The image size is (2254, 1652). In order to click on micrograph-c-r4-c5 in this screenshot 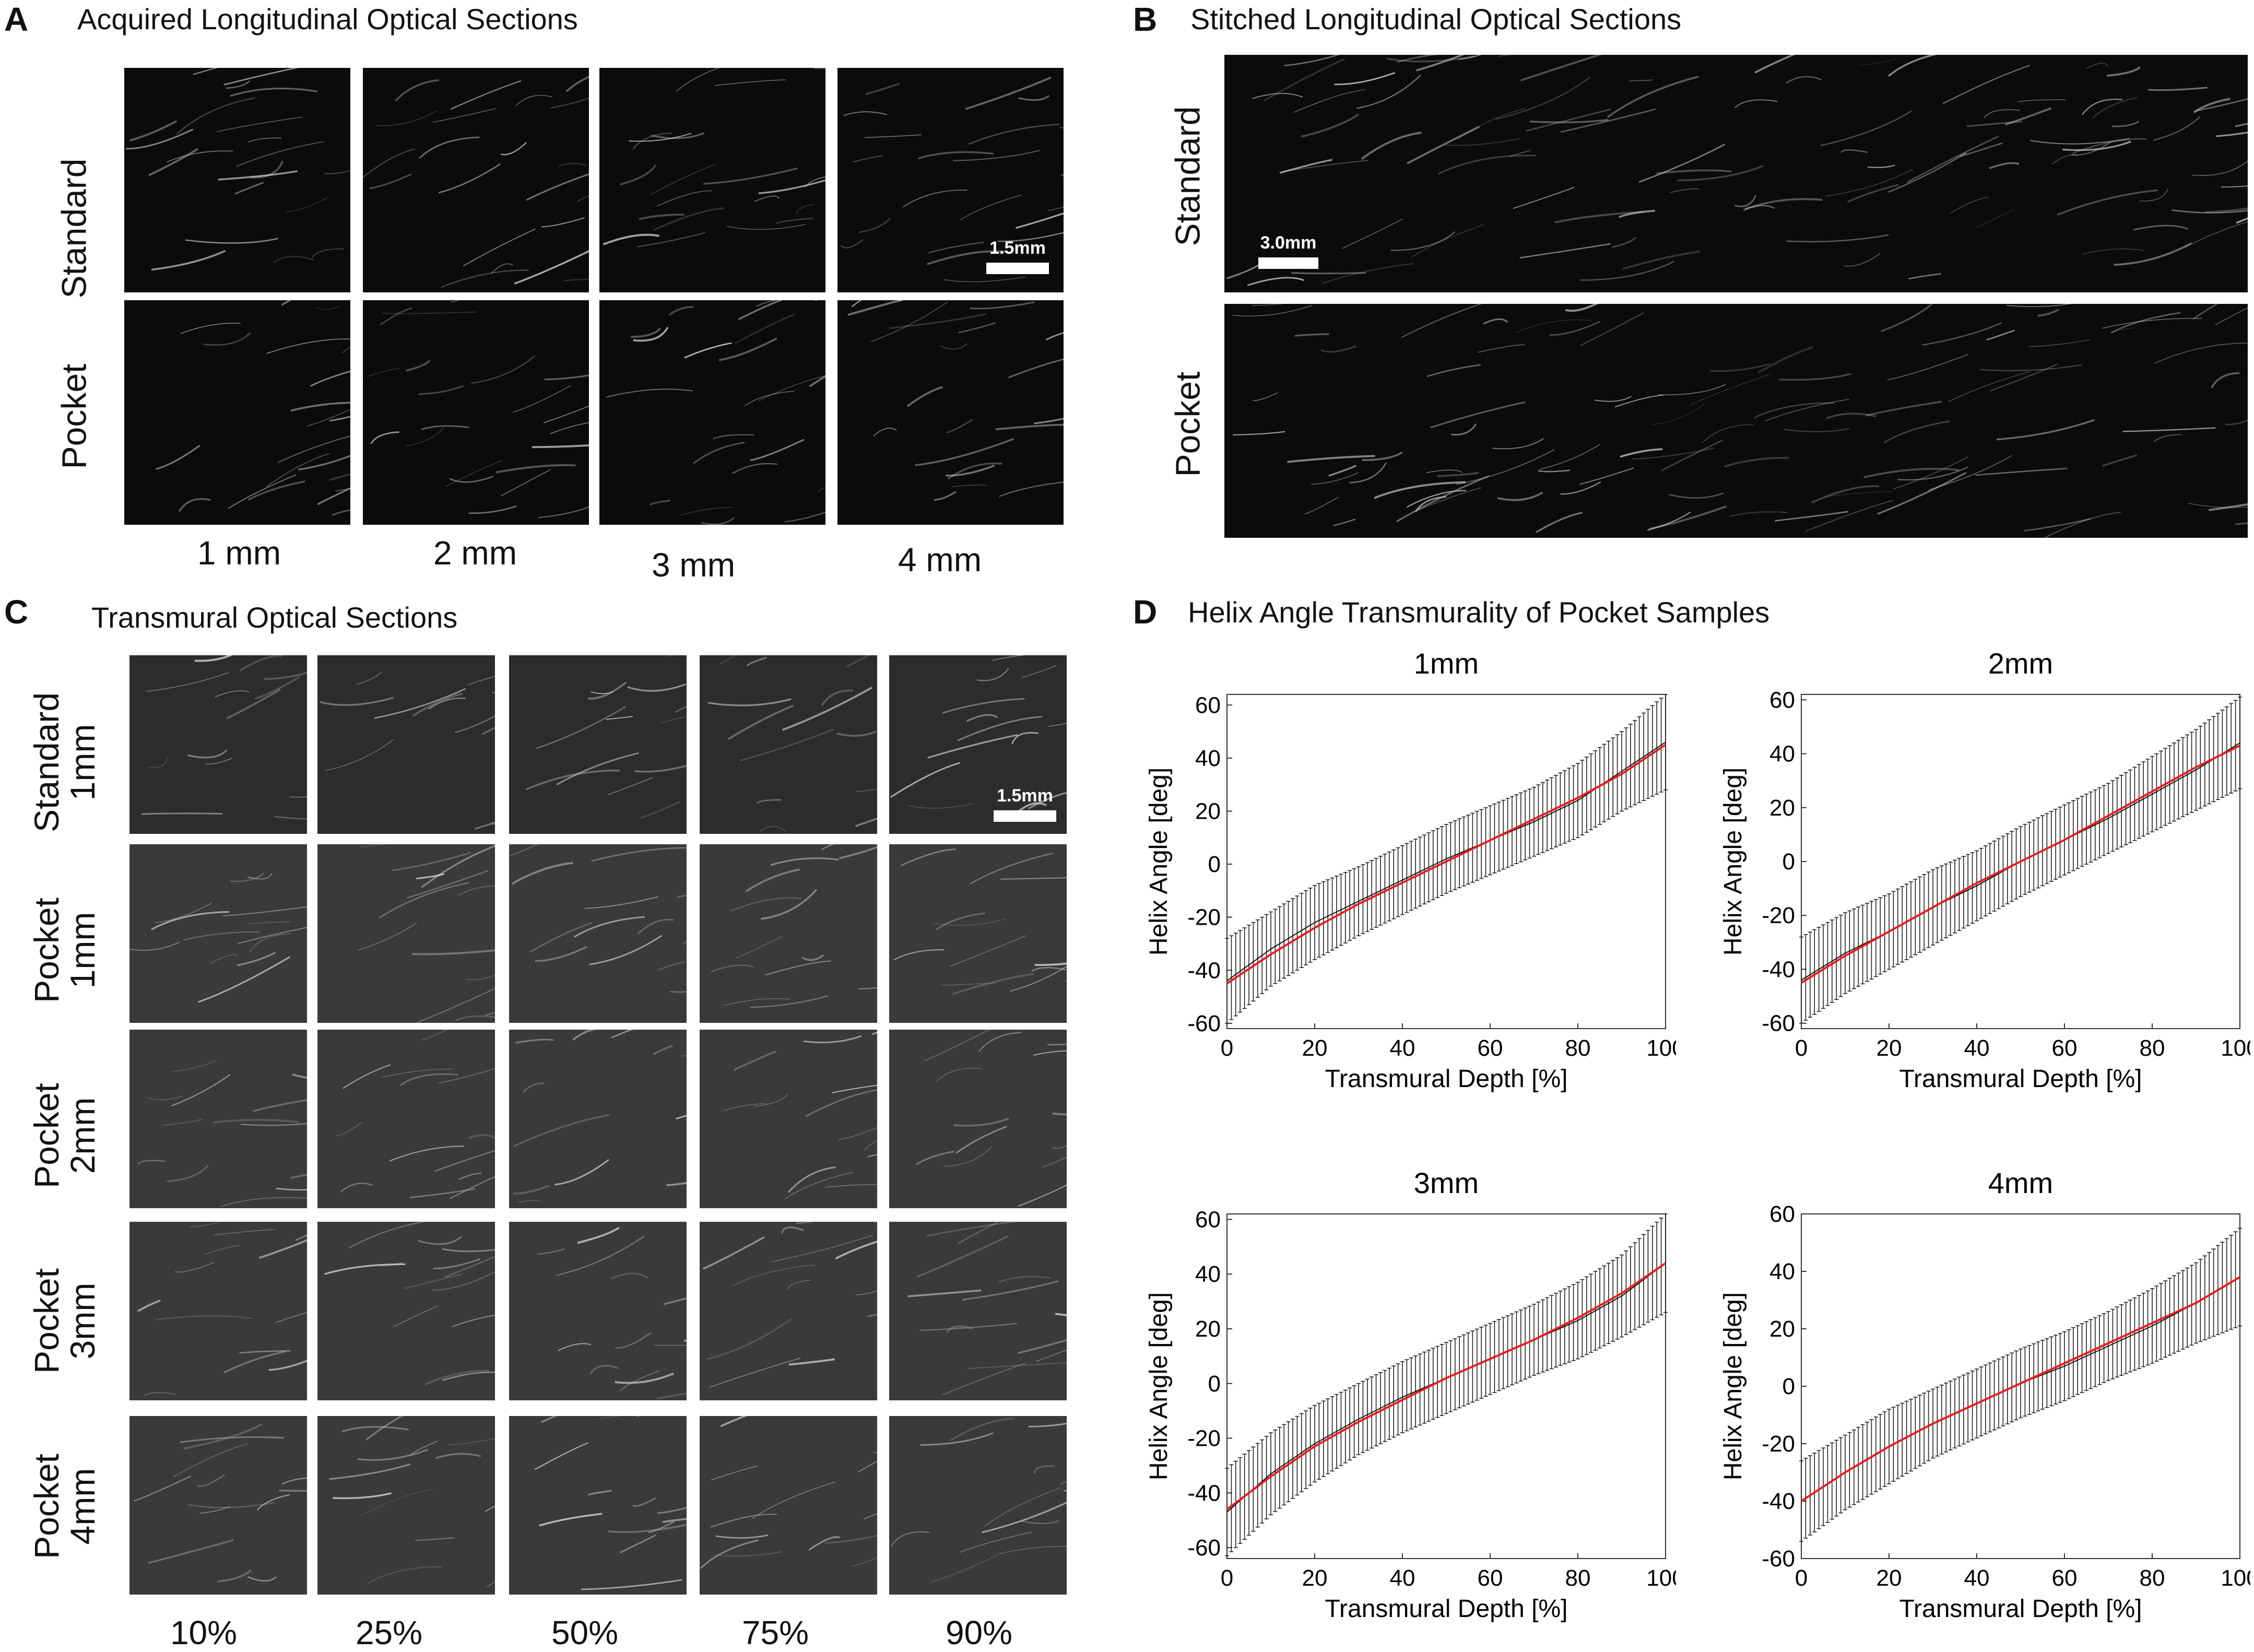, I will do `click(978, 1311)`.